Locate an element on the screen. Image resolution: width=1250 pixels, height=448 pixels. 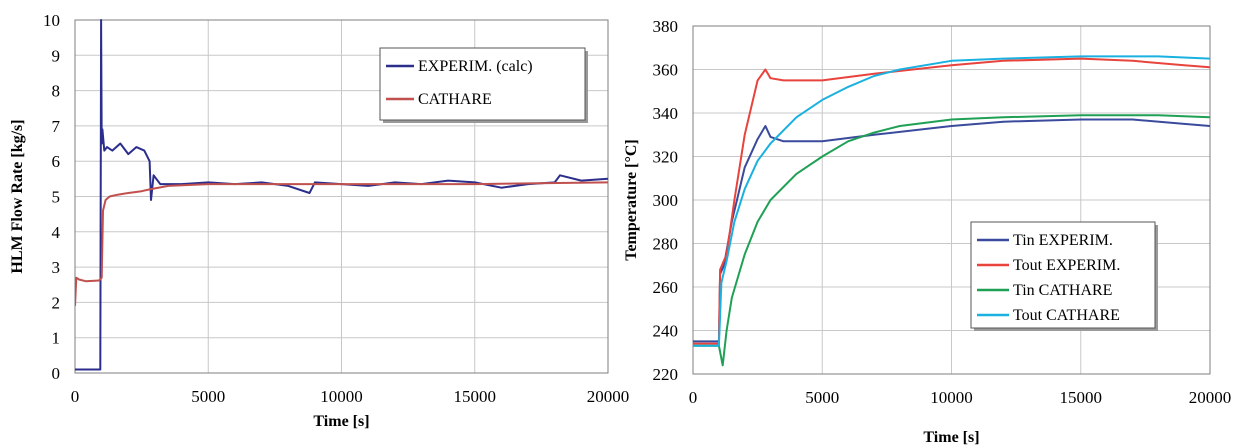
y-tick-label: 5 is located at coordinates (56, 197).